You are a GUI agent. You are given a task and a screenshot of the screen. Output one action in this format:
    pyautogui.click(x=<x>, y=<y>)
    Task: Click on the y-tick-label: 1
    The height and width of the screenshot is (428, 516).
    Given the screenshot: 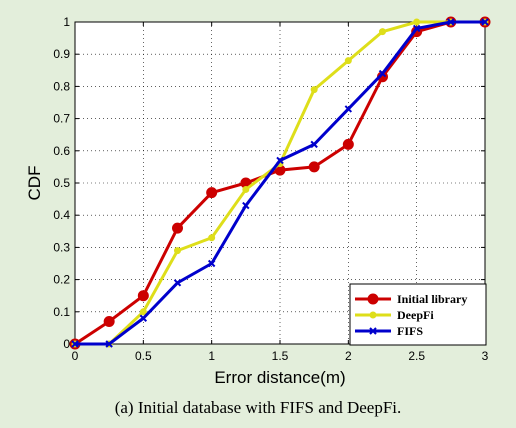 What is the action you would take?
    pyautogui.click(x=66, y=22)
    